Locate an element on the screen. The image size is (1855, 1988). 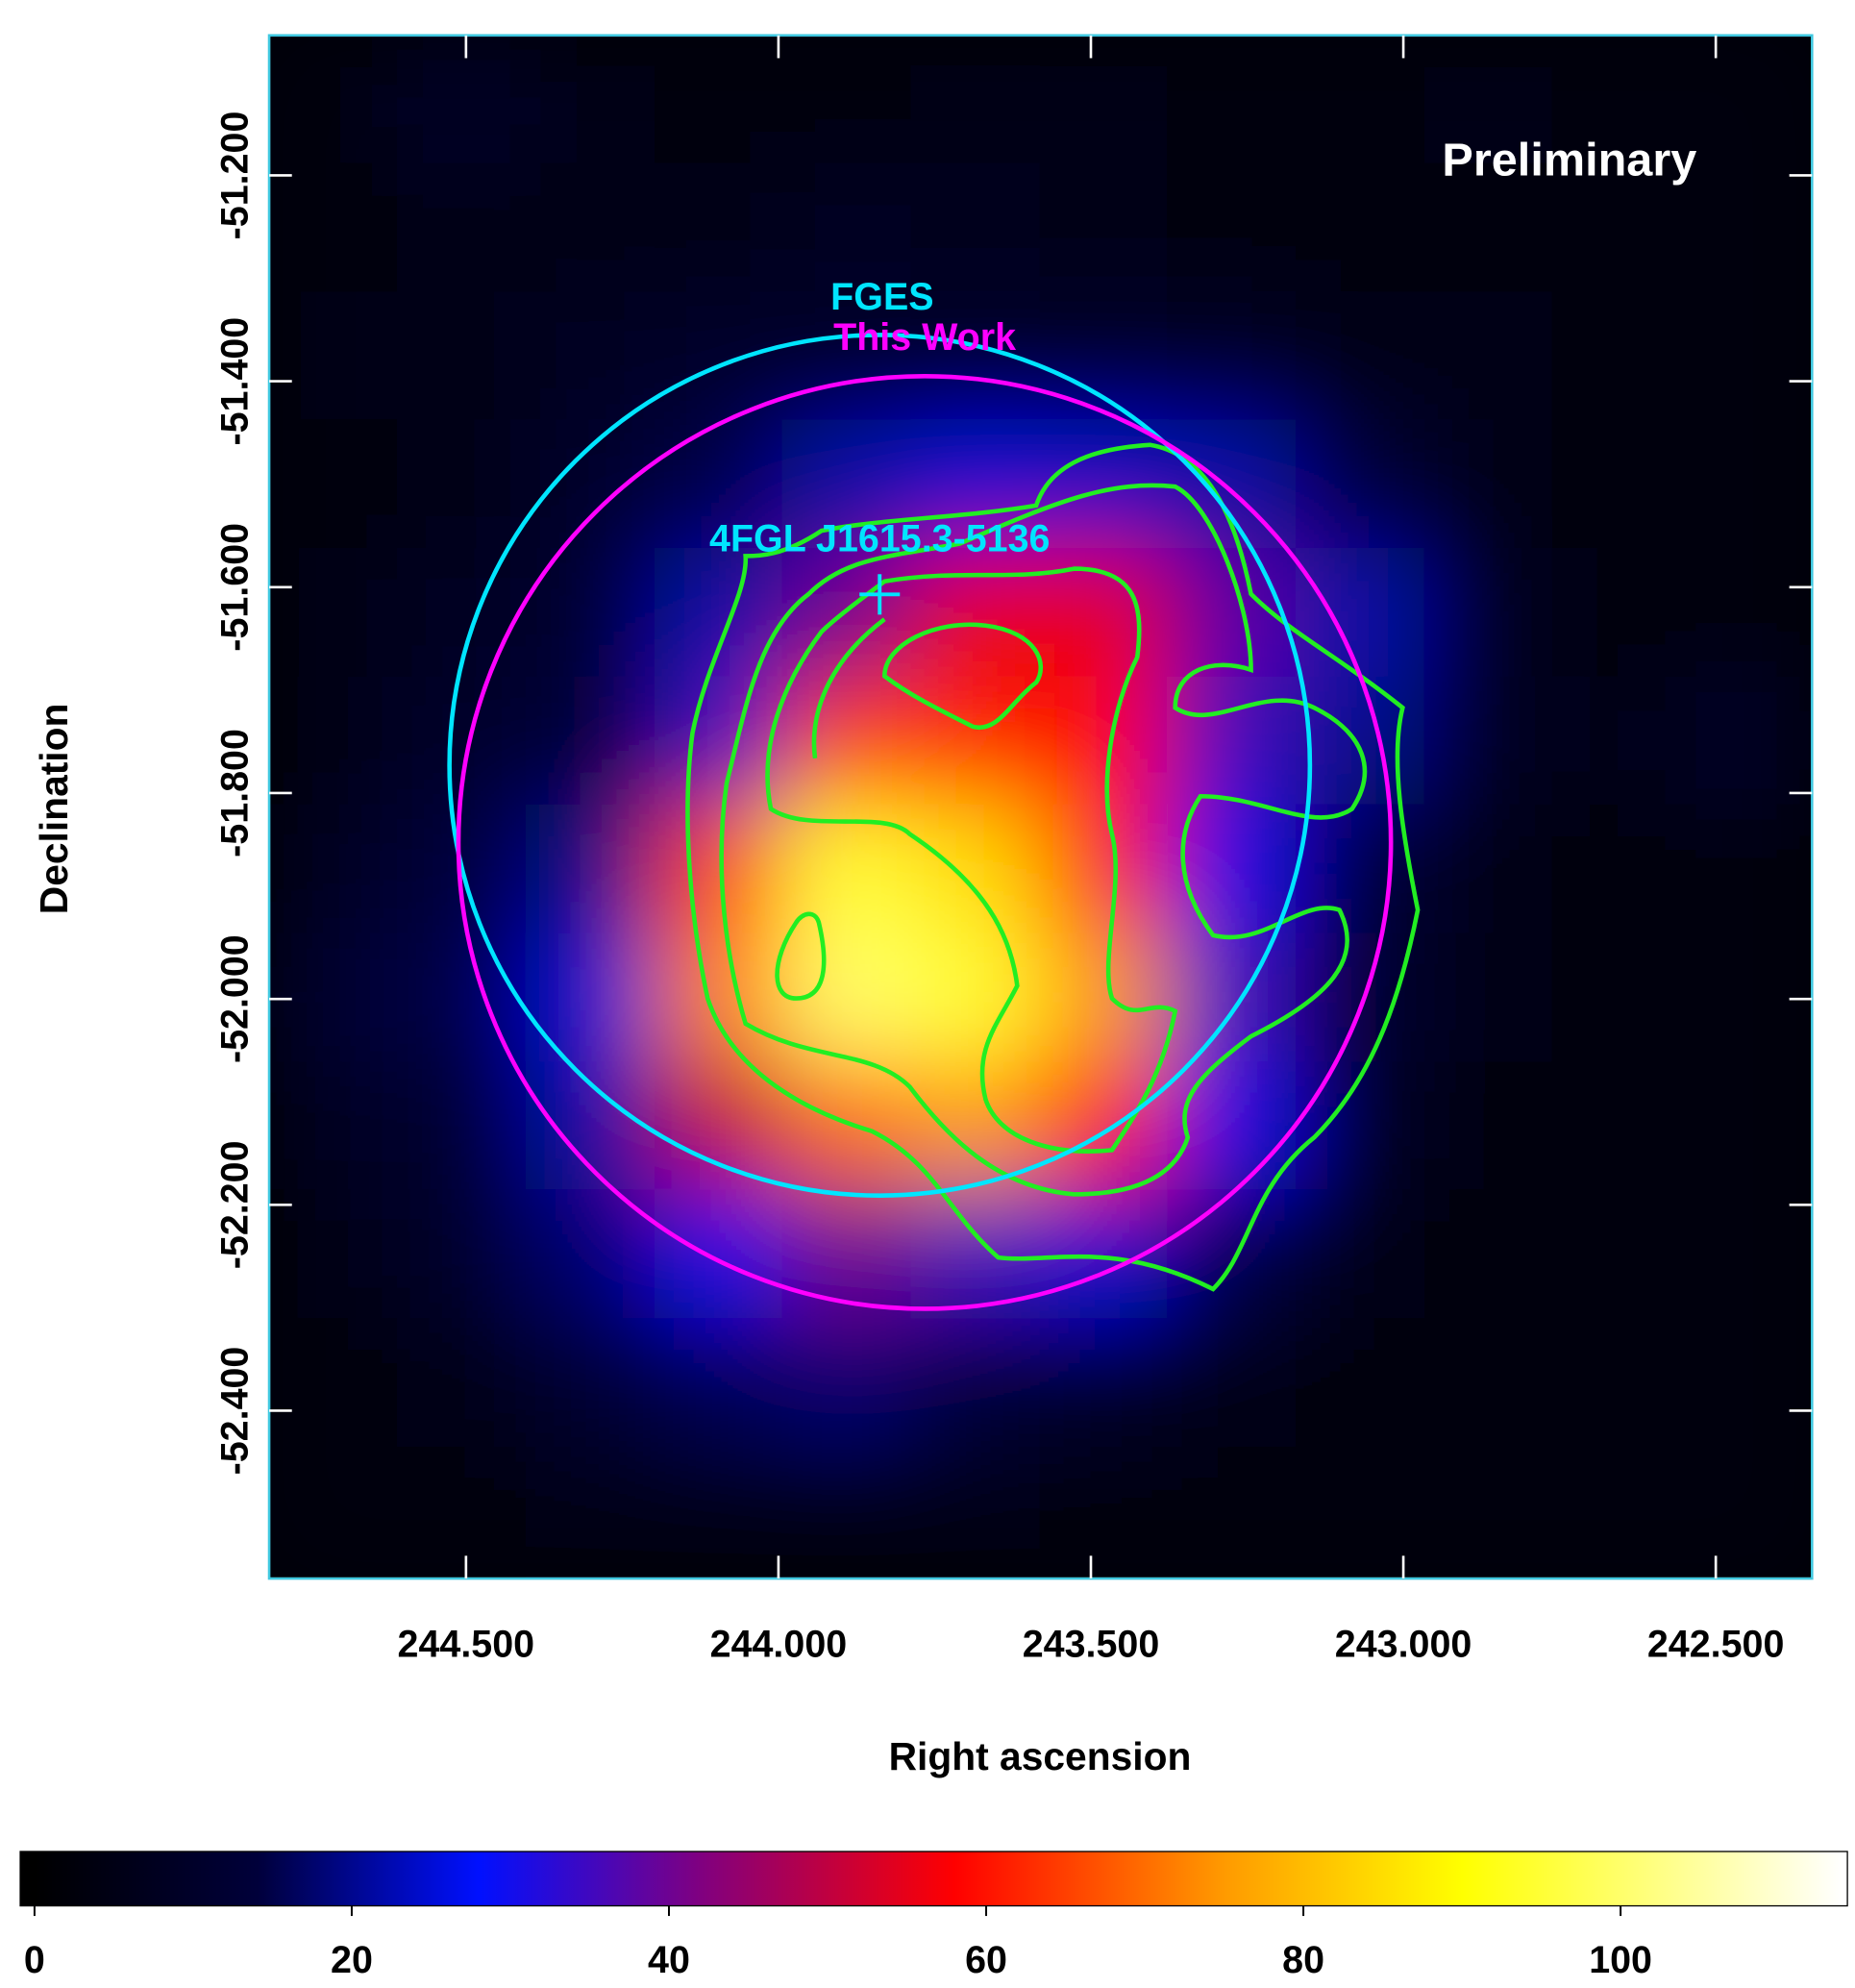
y-tick-label: -51.600 is located at coordinates (235, 587).